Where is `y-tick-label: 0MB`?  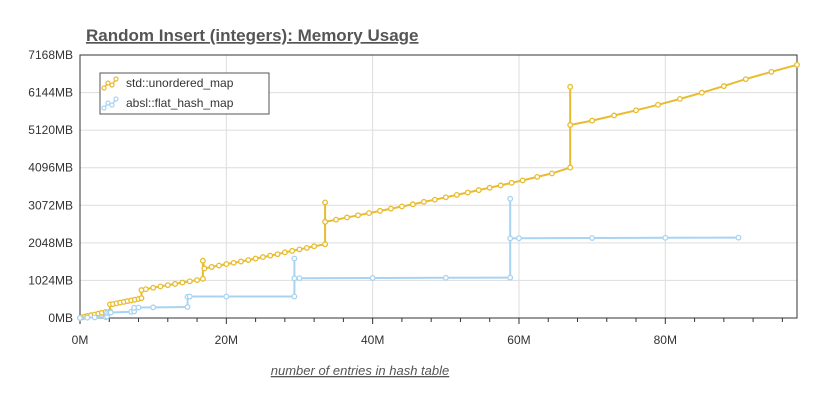
y-tick-label: 0MB is located at coordinates (60, 318).